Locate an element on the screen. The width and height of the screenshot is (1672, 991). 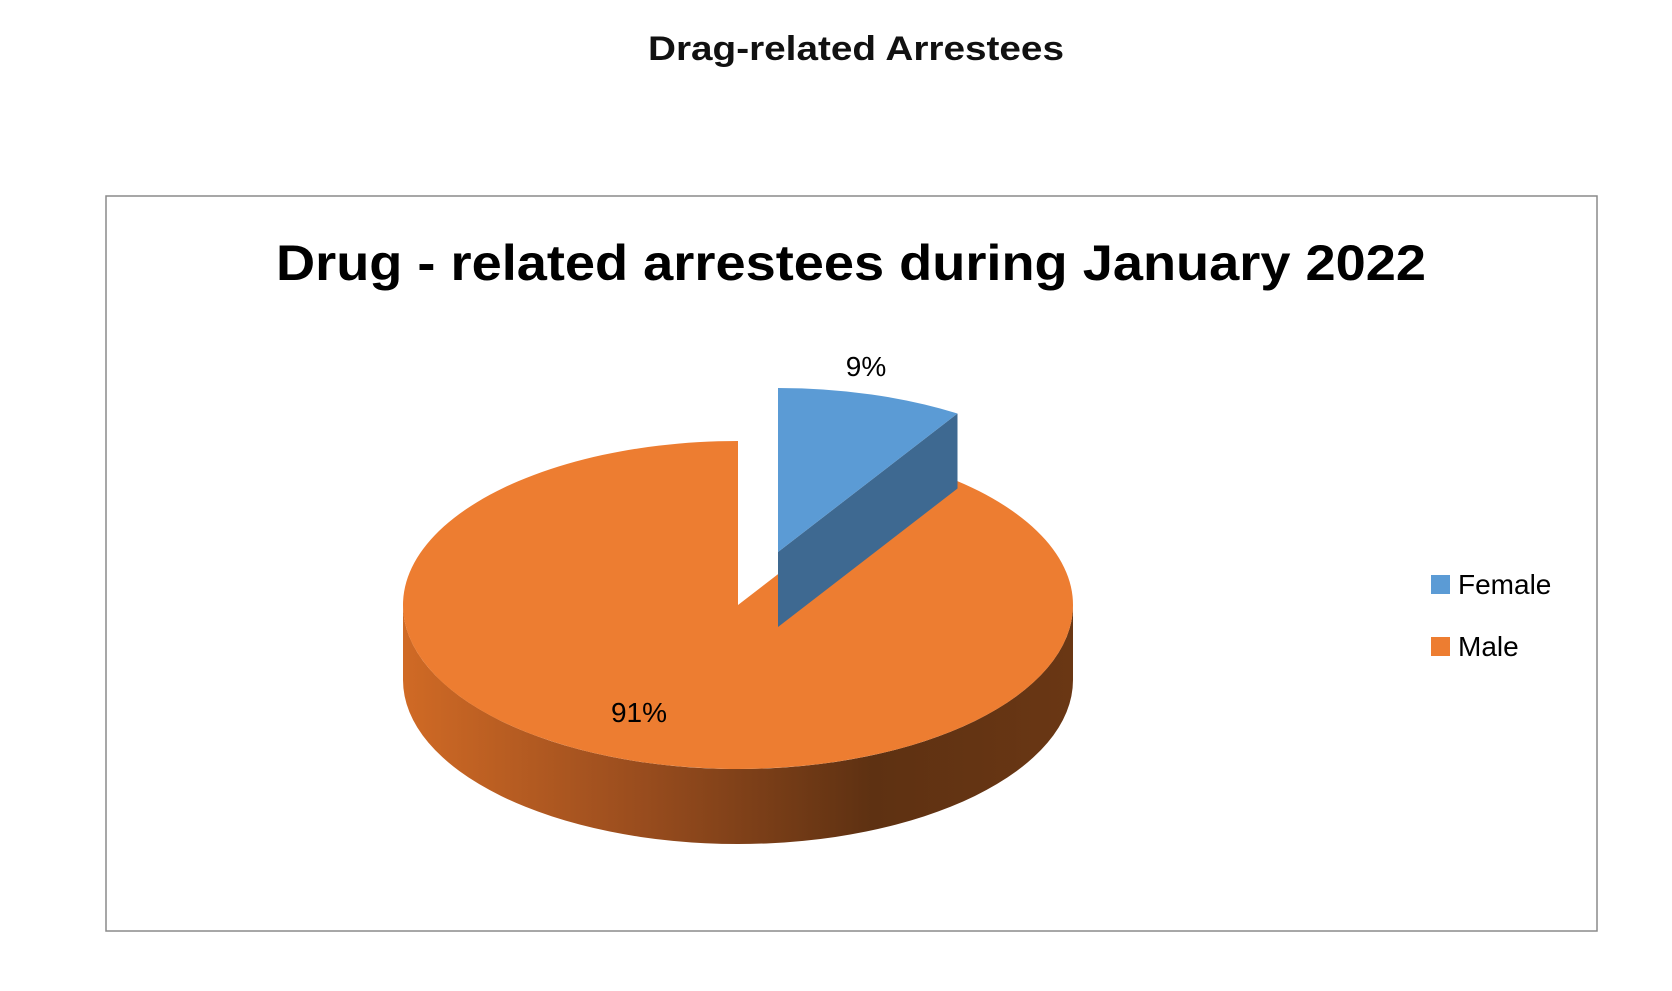
pie-cut-wall is located at coordinates (868, 520).